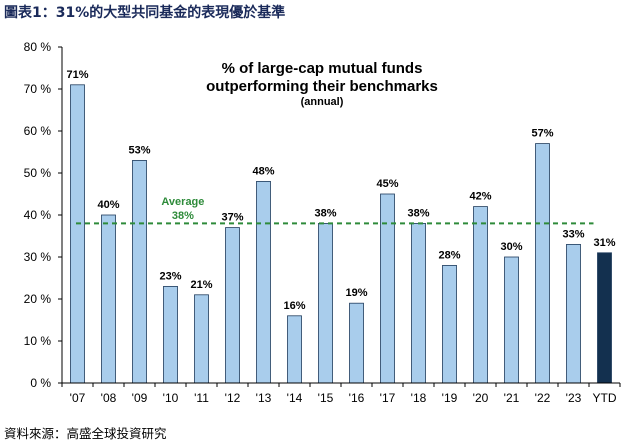 This screenshot has height=445, width=626. What do you see at coordinates (40, 383) in the screenshot?
I see `y-tick-label: 0 %` at bounding box center [40, 383].